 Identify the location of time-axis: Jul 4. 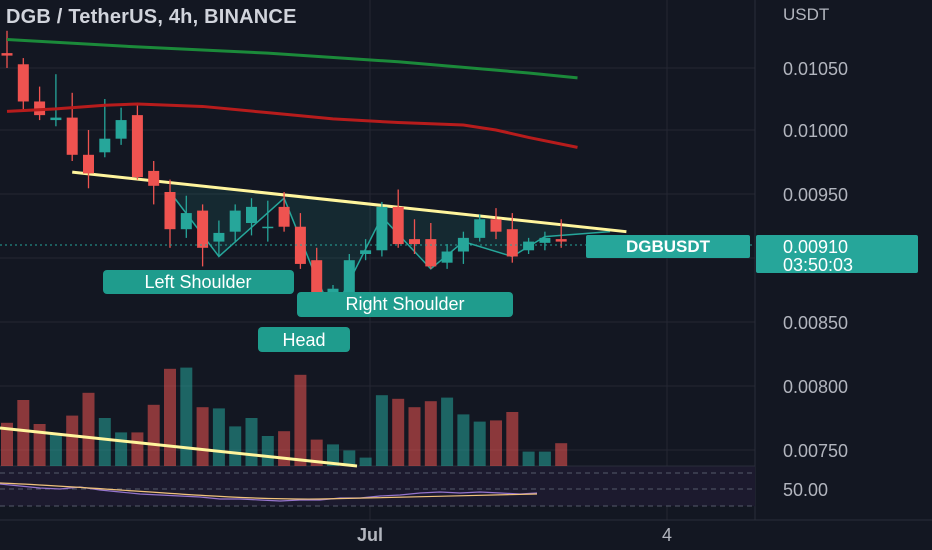
(466, 532).